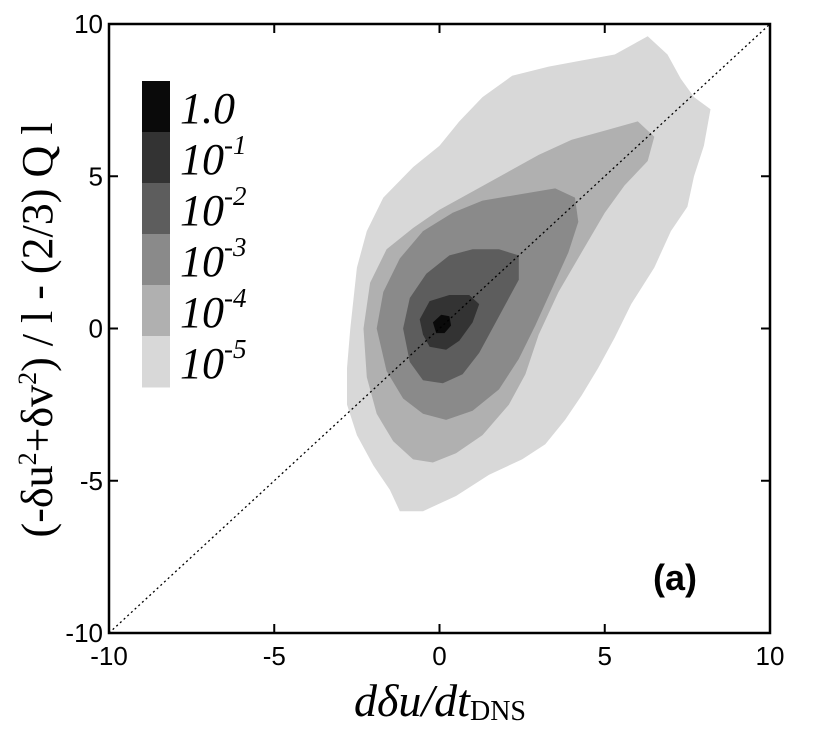  What do you see at coordinates (213, 310) in the screenshot?
I see `legend-label-4: 10-4` at bounding box center [213, 310].